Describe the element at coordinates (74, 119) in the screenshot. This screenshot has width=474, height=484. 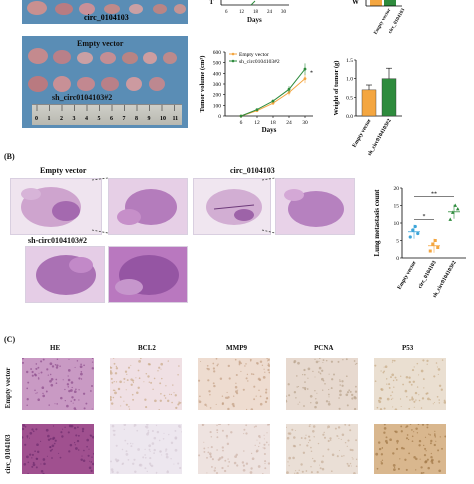
I see `ruler-tick-label: 3` at that location.